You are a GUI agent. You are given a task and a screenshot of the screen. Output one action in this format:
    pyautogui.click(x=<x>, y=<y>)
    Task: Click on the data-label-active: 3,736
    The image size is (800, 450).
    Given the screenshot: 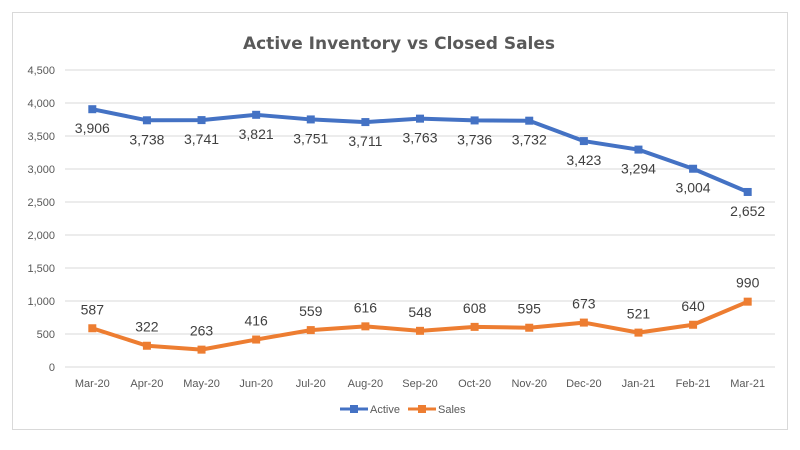 What is the action you would take?
    pyautogui.click(x=474, y=139)
    